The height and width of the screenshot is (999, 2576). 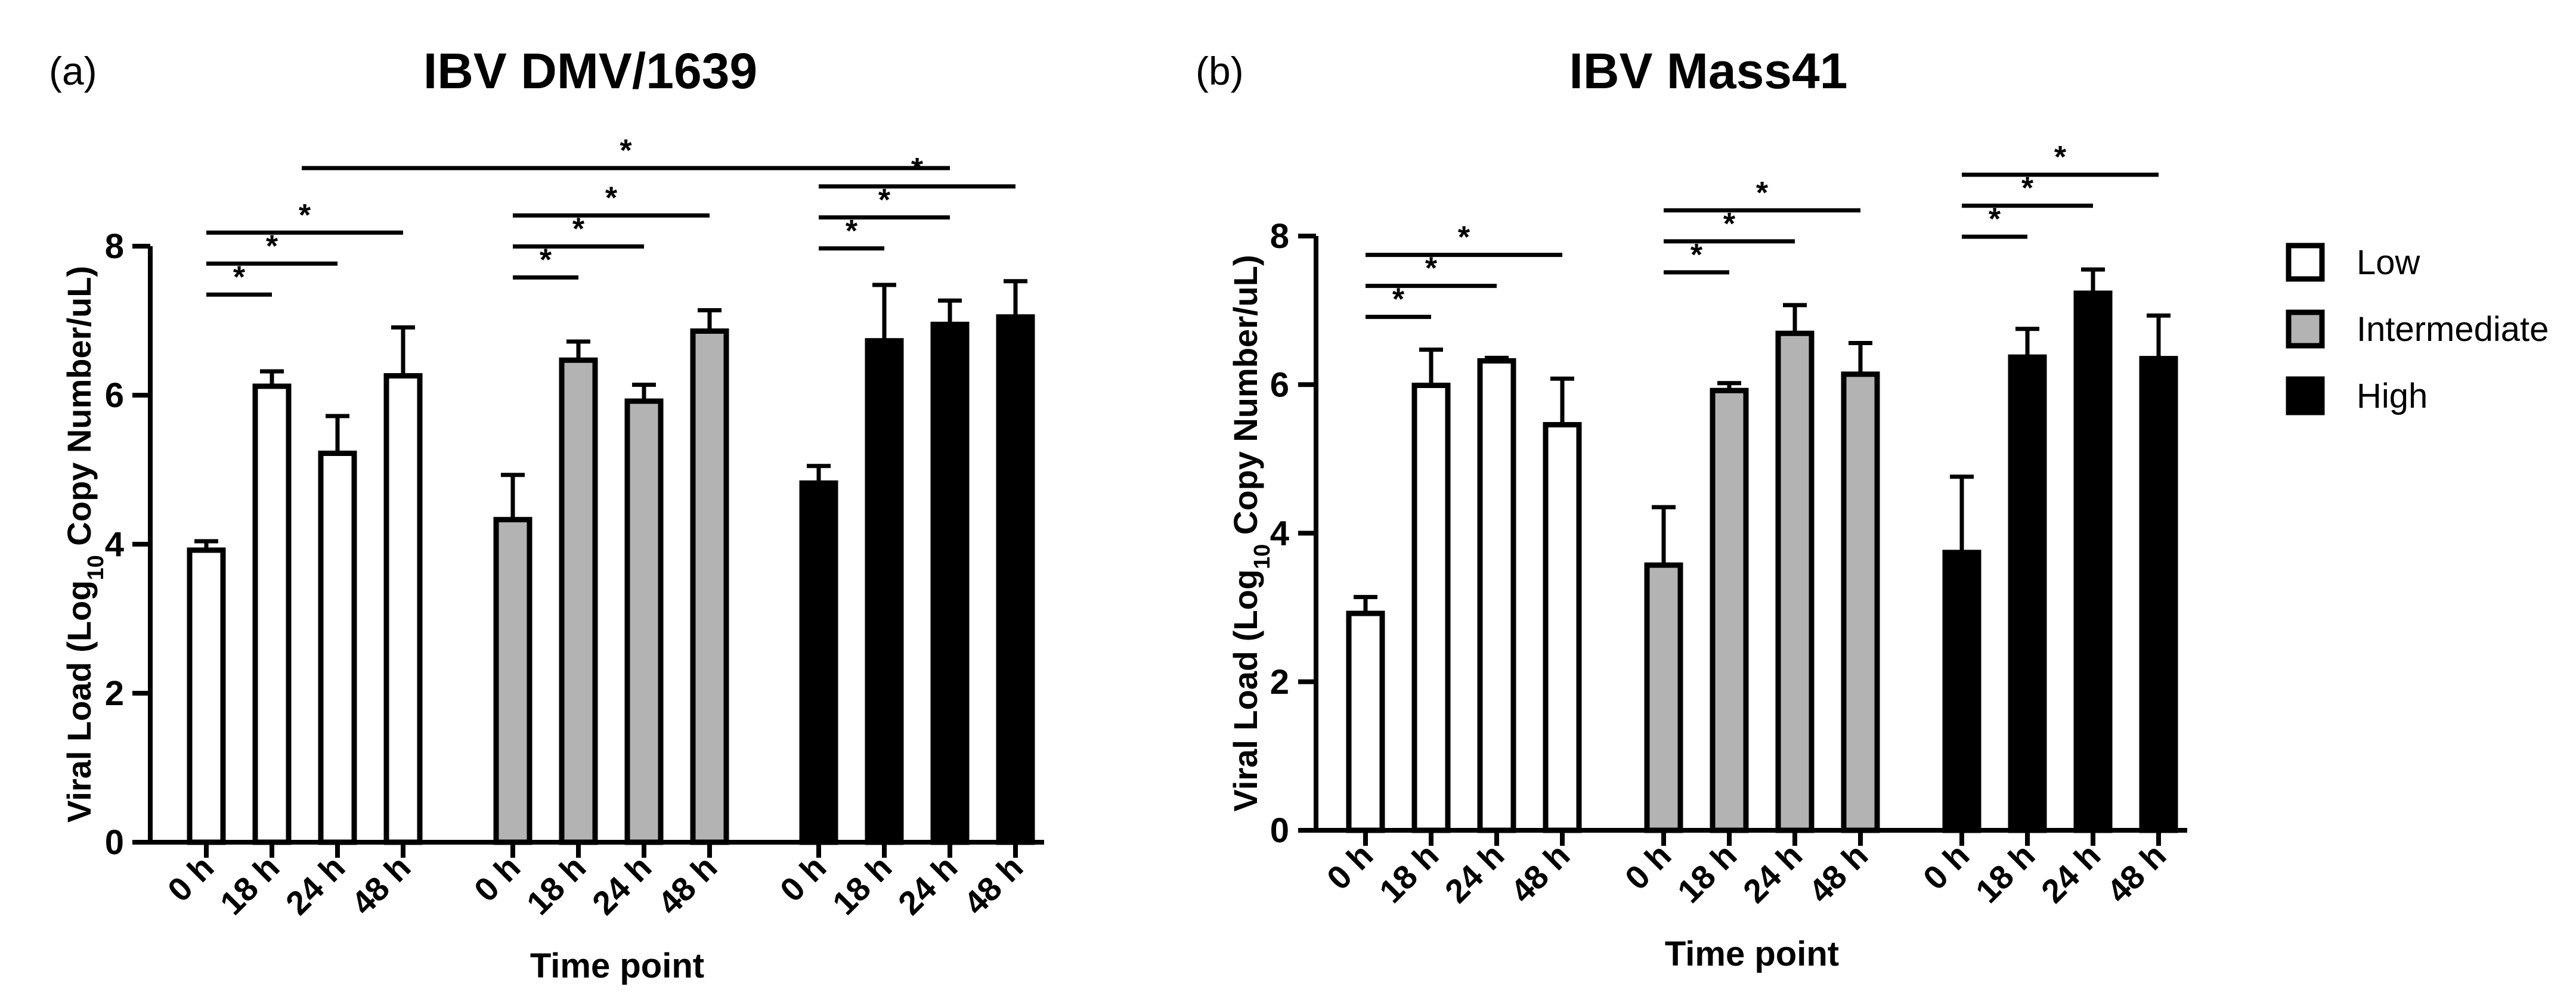 I want to click on panel-label: (a), so click(x=73, y=71).